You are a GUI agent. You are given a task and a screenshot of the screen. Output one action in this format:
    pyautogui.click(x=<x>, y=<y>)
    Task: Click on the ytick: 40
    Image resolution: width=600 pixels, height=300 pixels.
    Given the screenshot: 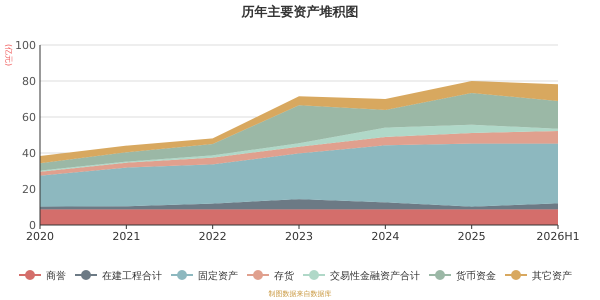 What is the action you would take?
    pyautogui.click(x=29, y=153)
    